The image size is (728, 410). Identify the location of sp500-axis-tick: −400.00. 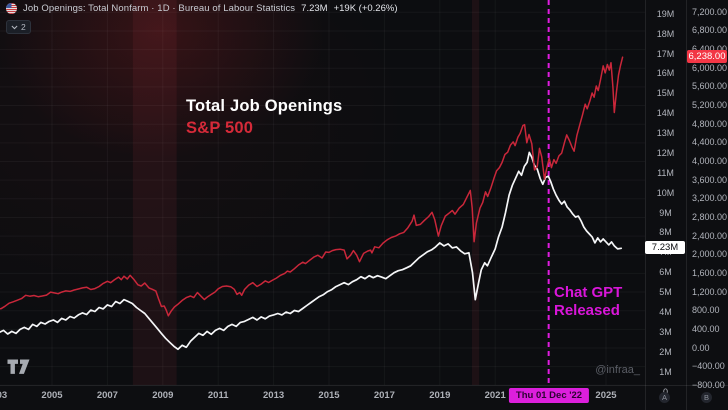
(708, 366).